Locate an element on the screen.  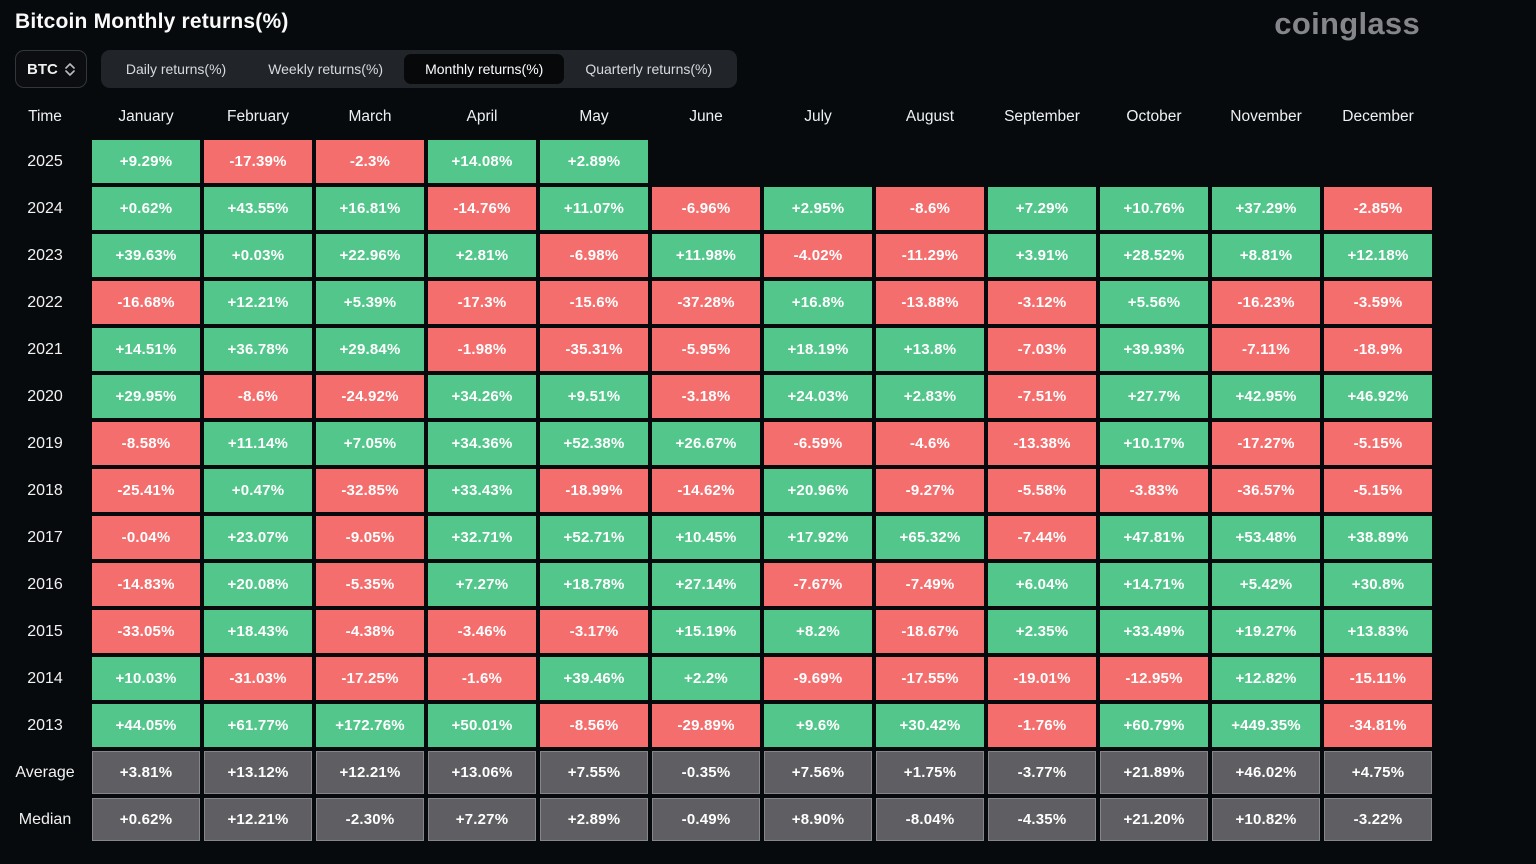
tab-weekly-returns: Weekly returns(%) is located at coordinates (326, 68).